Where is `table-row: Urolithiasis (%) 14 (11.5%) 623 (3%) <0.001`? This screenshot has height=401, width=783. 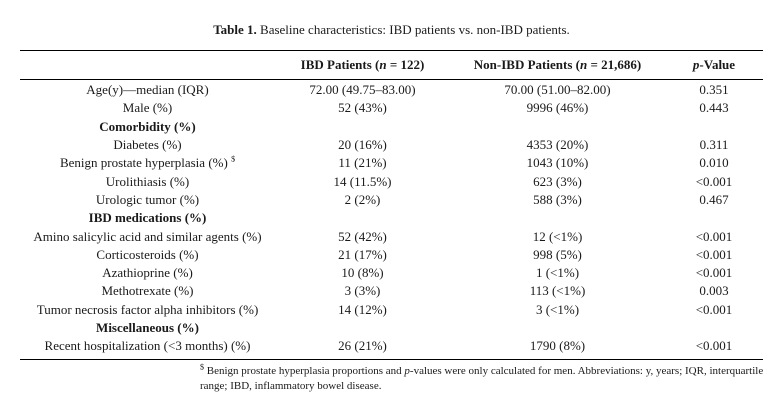 table-row: Urolithiasis (%) 14 (11.5%) 623 (3%) <0.001 is located at coordinates (391, 181).